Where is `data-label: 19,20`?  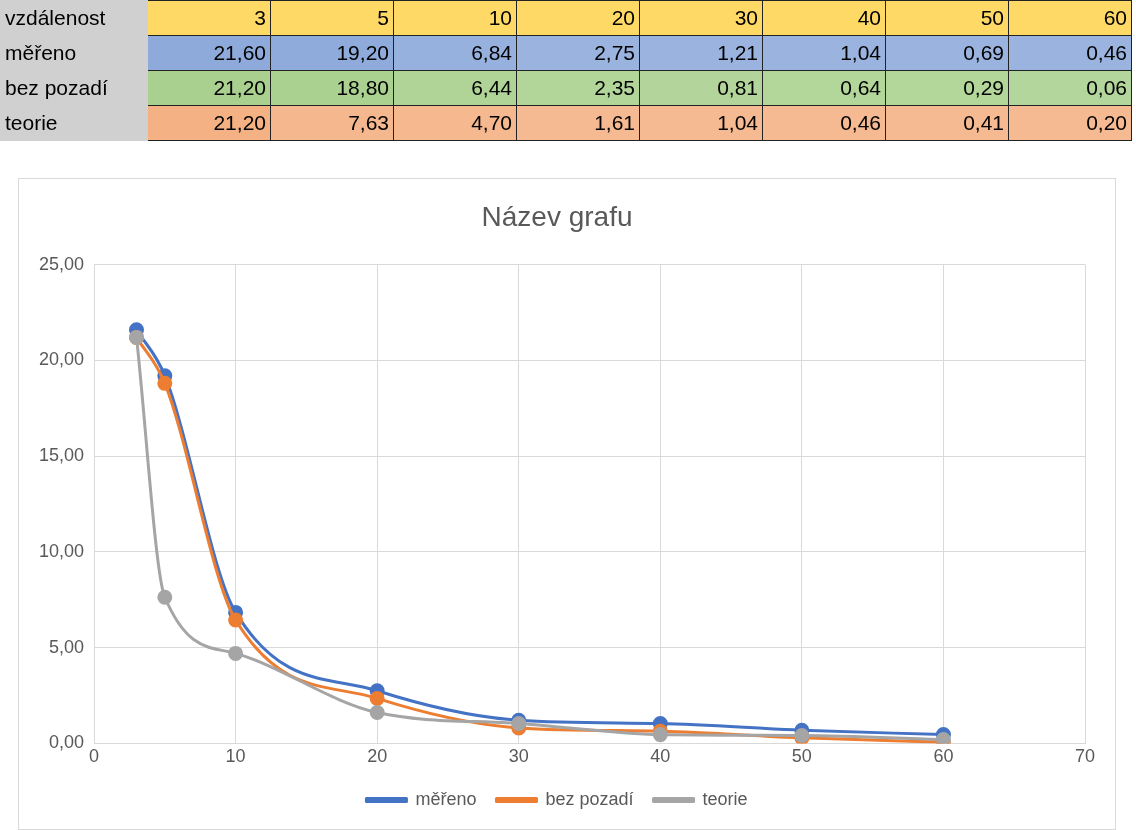 data-label: 19,20 is located at coordinates (332, 53).